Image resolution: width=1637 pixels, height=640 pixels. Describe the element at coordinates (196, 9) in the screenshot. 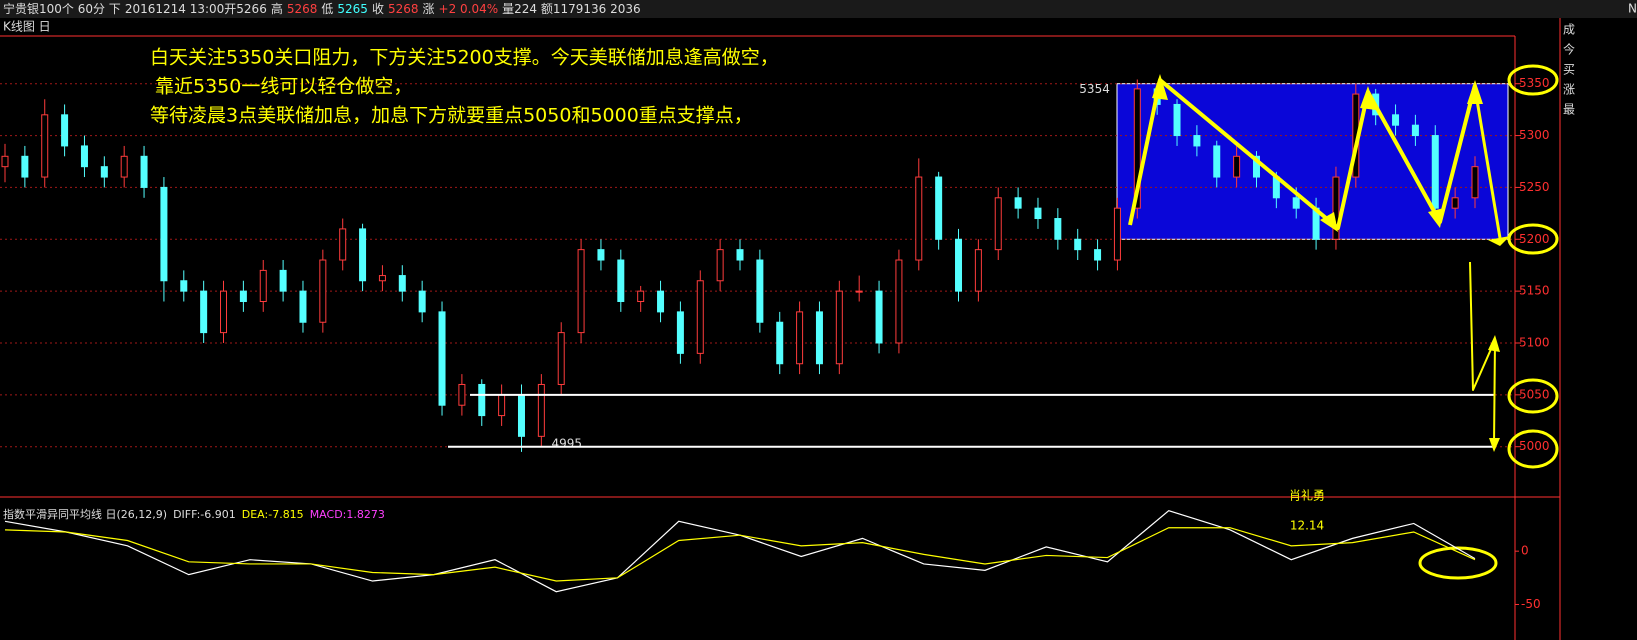

I see `header-item: 20161214 13:00开5266` at that location.